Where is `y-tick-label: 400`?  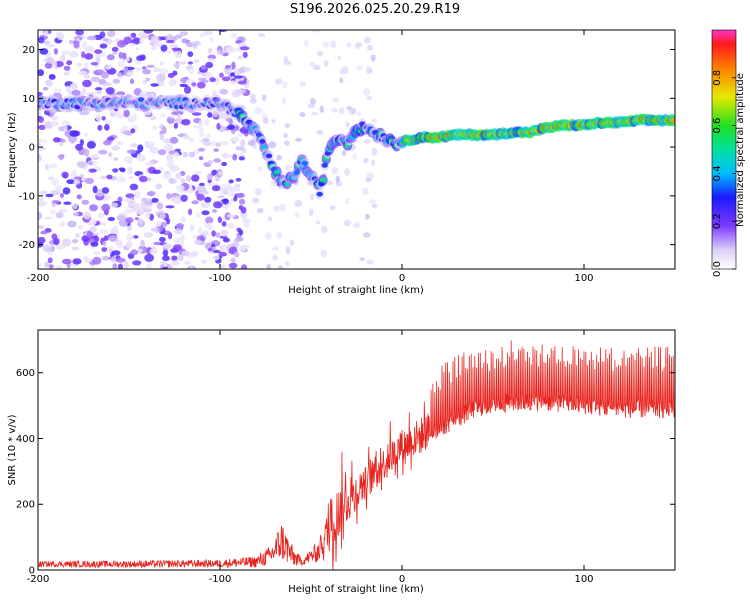
y-tick-label: 400 is located at coordinates (25, 439).